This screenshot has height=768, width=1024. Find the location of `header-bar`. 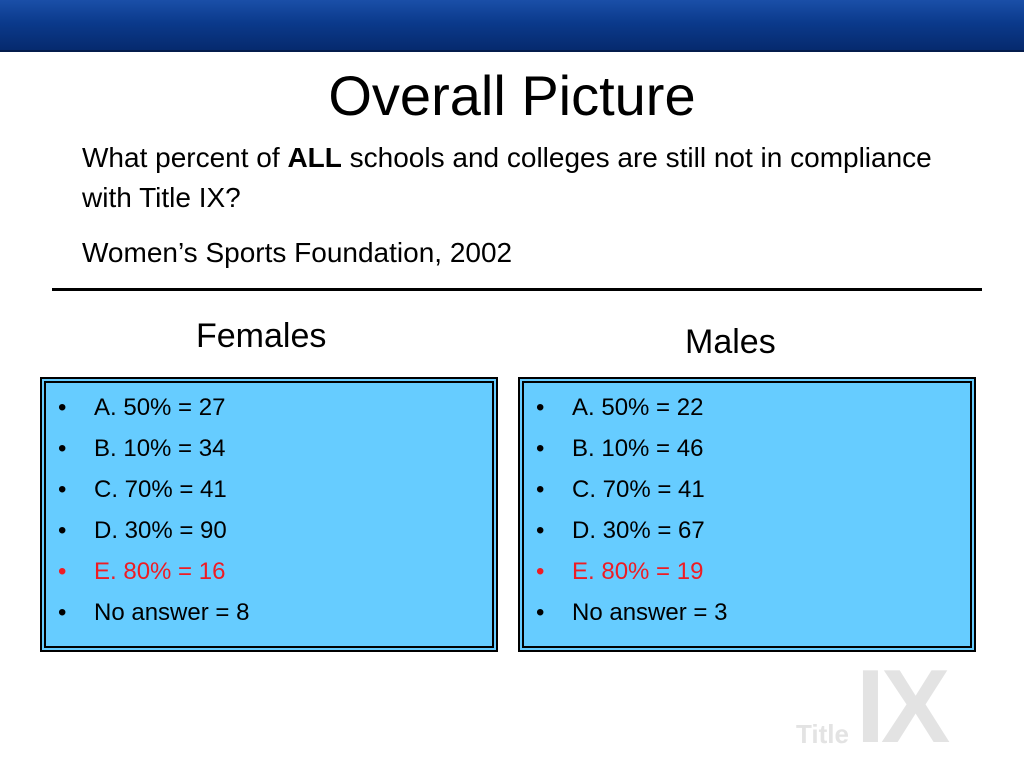

header-bar is located at coordinates (512, 26).